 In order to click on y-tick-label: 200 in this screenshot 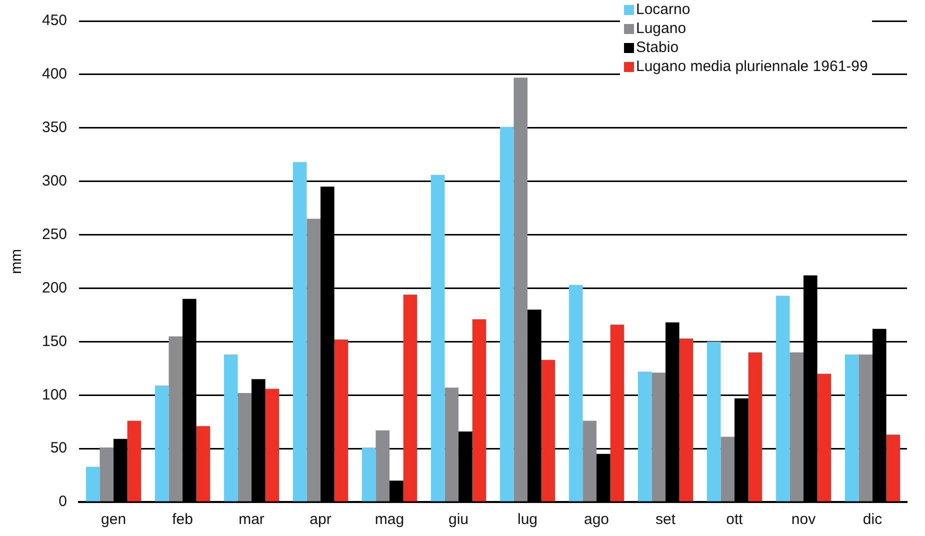, I will do `click(55, 287)`.